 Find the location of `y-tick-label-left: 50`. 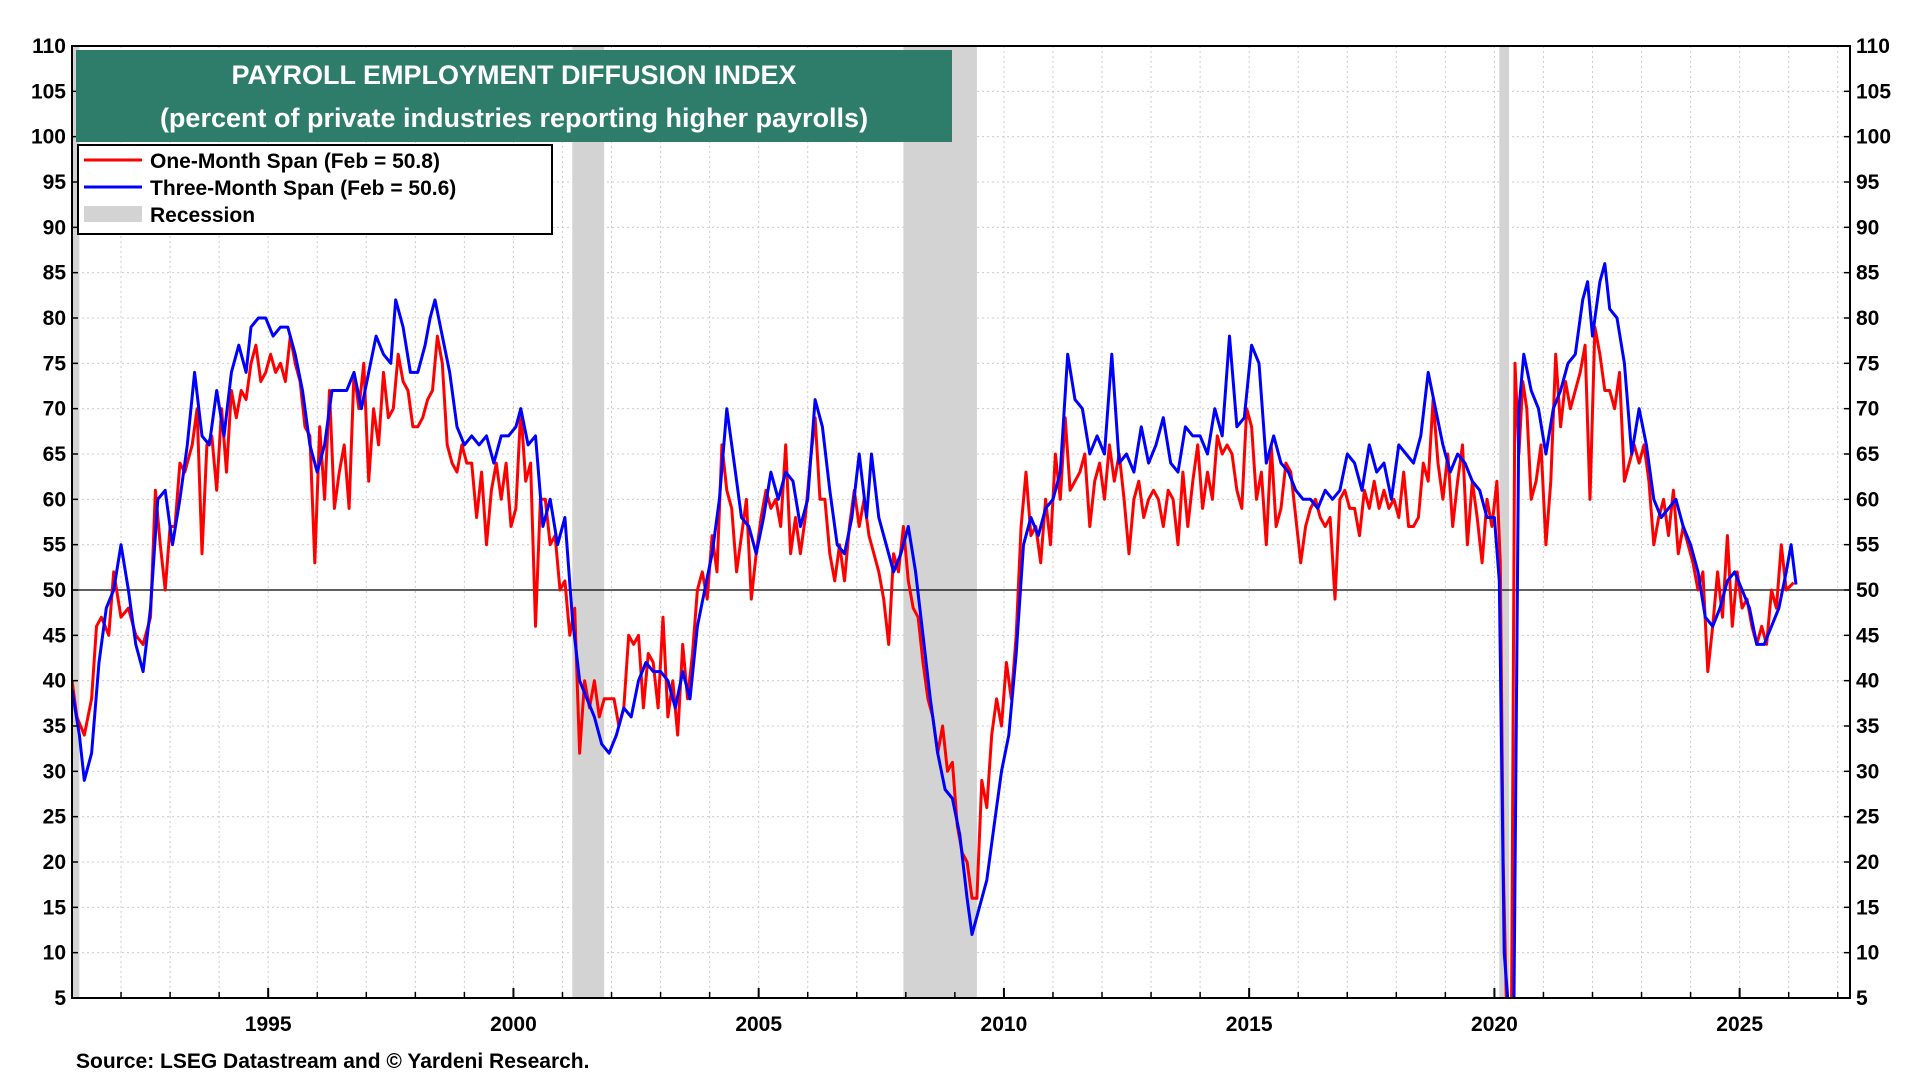

y-tick-label-left: 50 is located at coordinates (54, 590).